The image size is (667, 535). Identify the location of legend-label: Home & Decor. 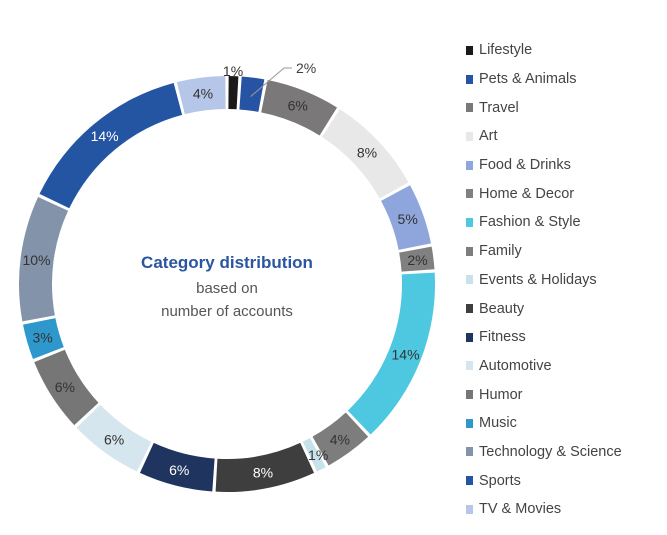
(527, 193).